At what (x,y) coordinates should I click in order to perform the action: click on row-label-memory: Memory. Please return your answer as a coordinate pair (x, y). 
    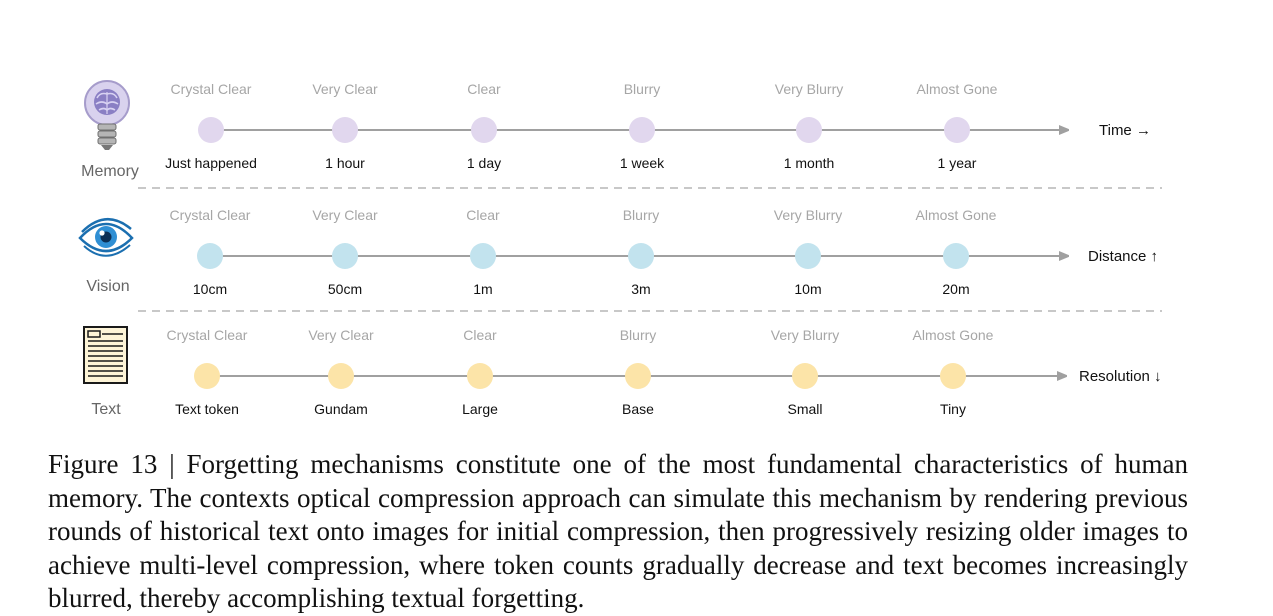
    Looking at the image, I should click on (110, 171).